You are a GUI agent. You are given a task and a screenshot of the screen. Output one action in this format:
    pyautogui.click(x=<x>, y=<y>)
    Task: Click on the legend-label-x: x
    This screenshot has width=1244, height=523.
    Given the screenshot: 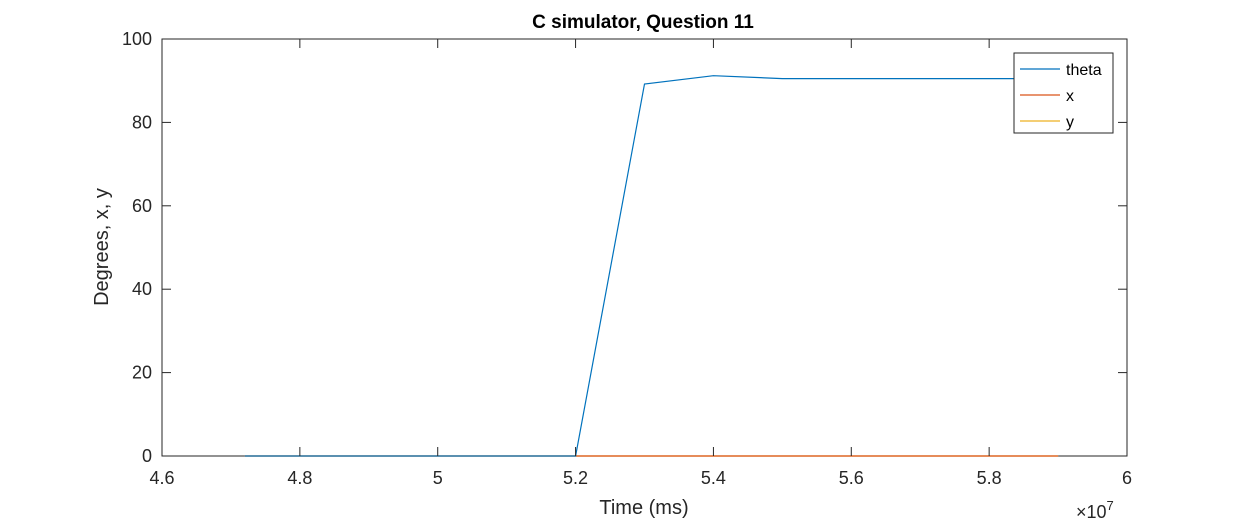 What is the action you would take?
    pyautogui.click(x=1070, y=96)
    